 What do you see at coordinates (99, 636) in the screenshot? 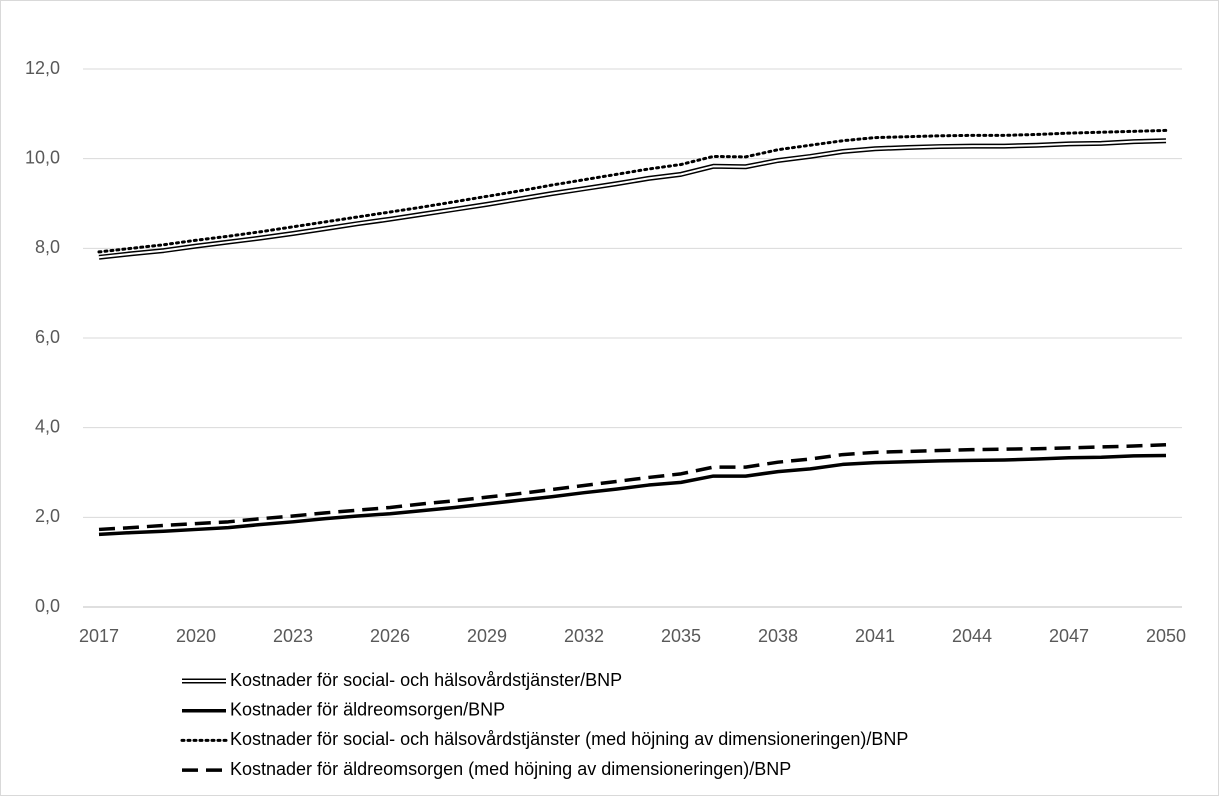
I see `x-tick-label: 2017` at bounding box center [99, 636].